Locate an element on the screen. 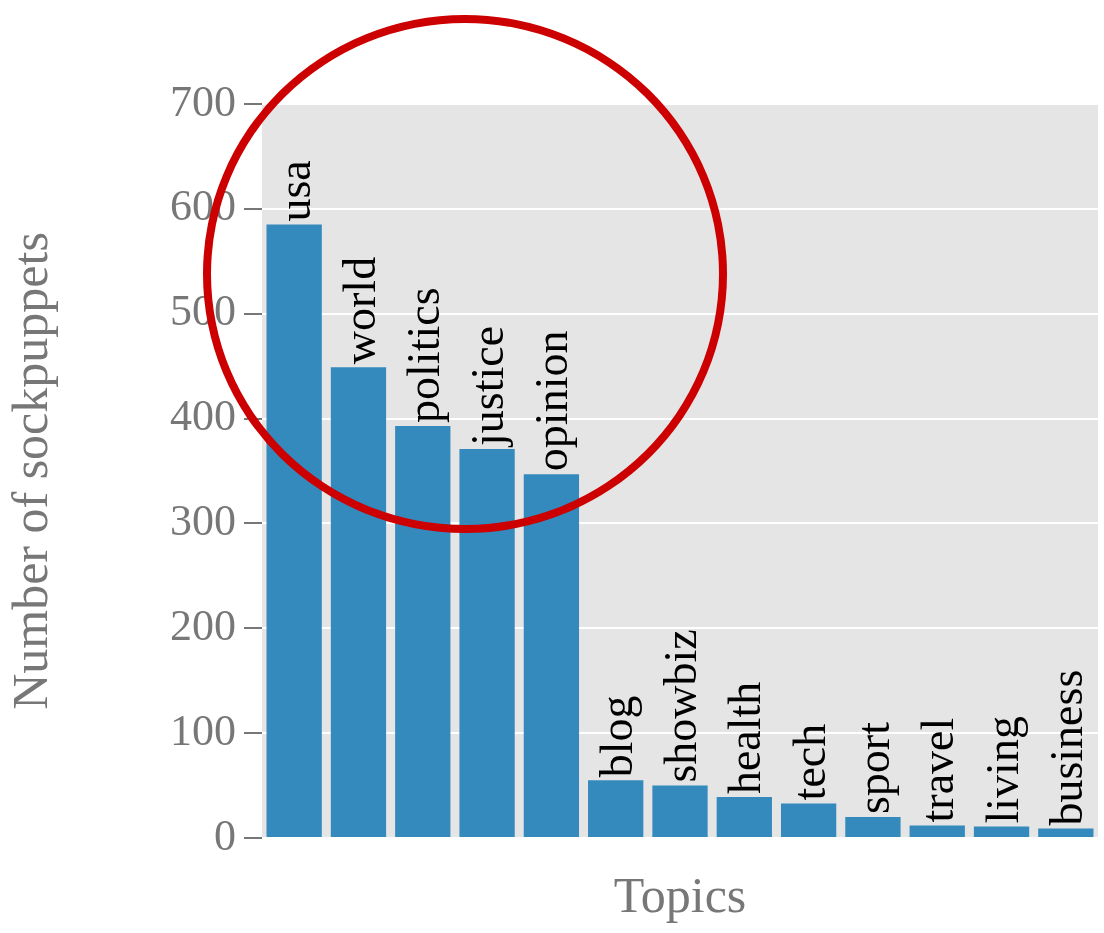  x-tick-label: usa is located at coordinates (295, 191).